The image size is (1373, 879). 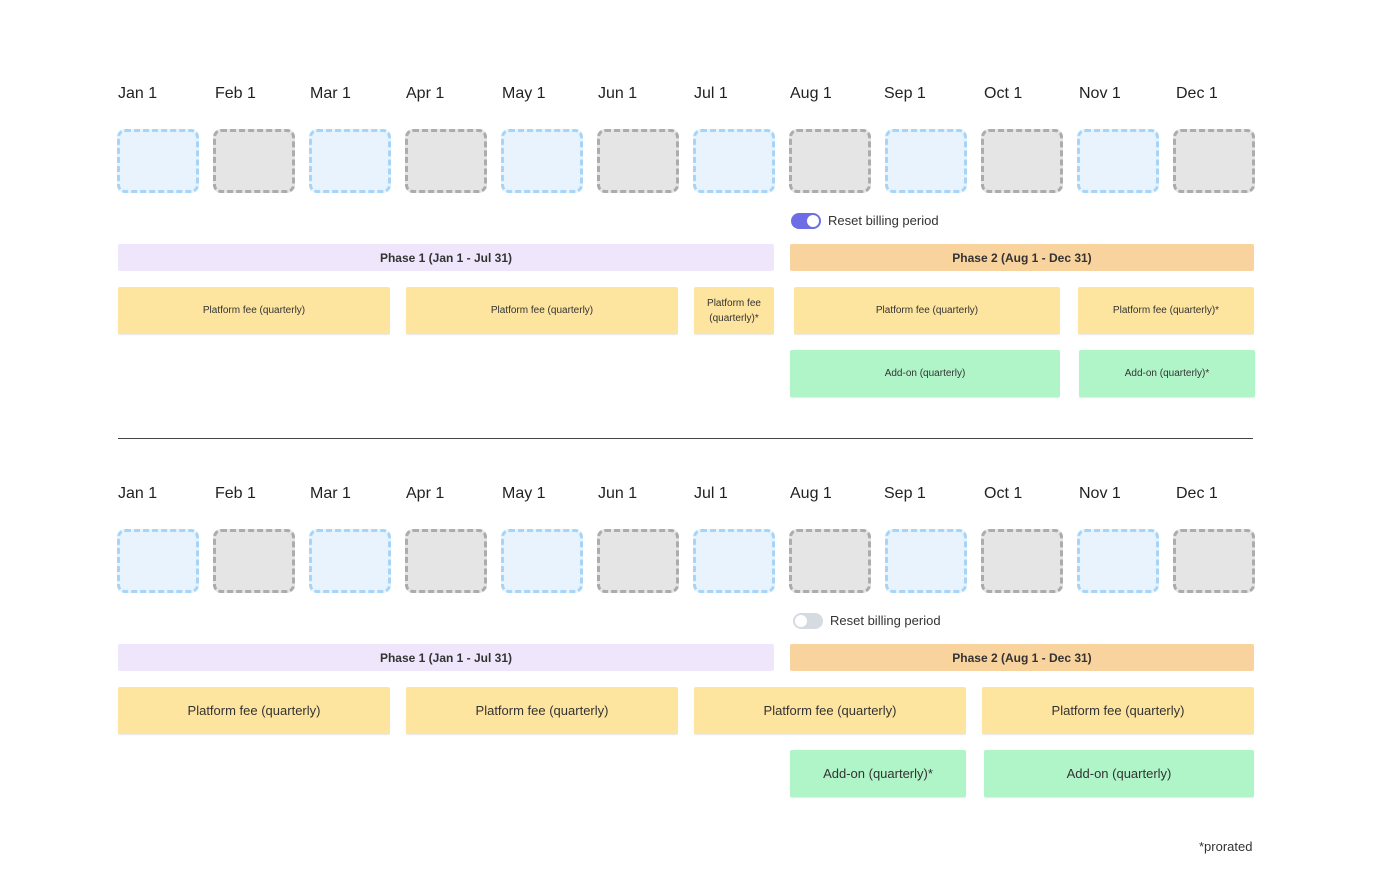 What do you see at coordinates (1226, 846) in the screenshot?
I see `prorated-footnote: *prorated` at bounding box center [1226, 846].